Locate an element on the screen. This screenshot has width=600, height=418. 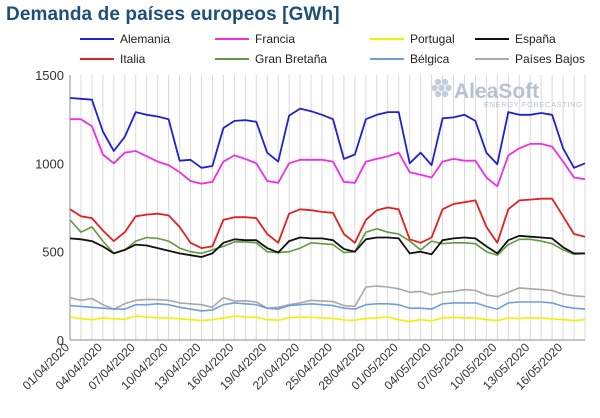
legend-label: Países Bajos is located at coordinates (550, 59).